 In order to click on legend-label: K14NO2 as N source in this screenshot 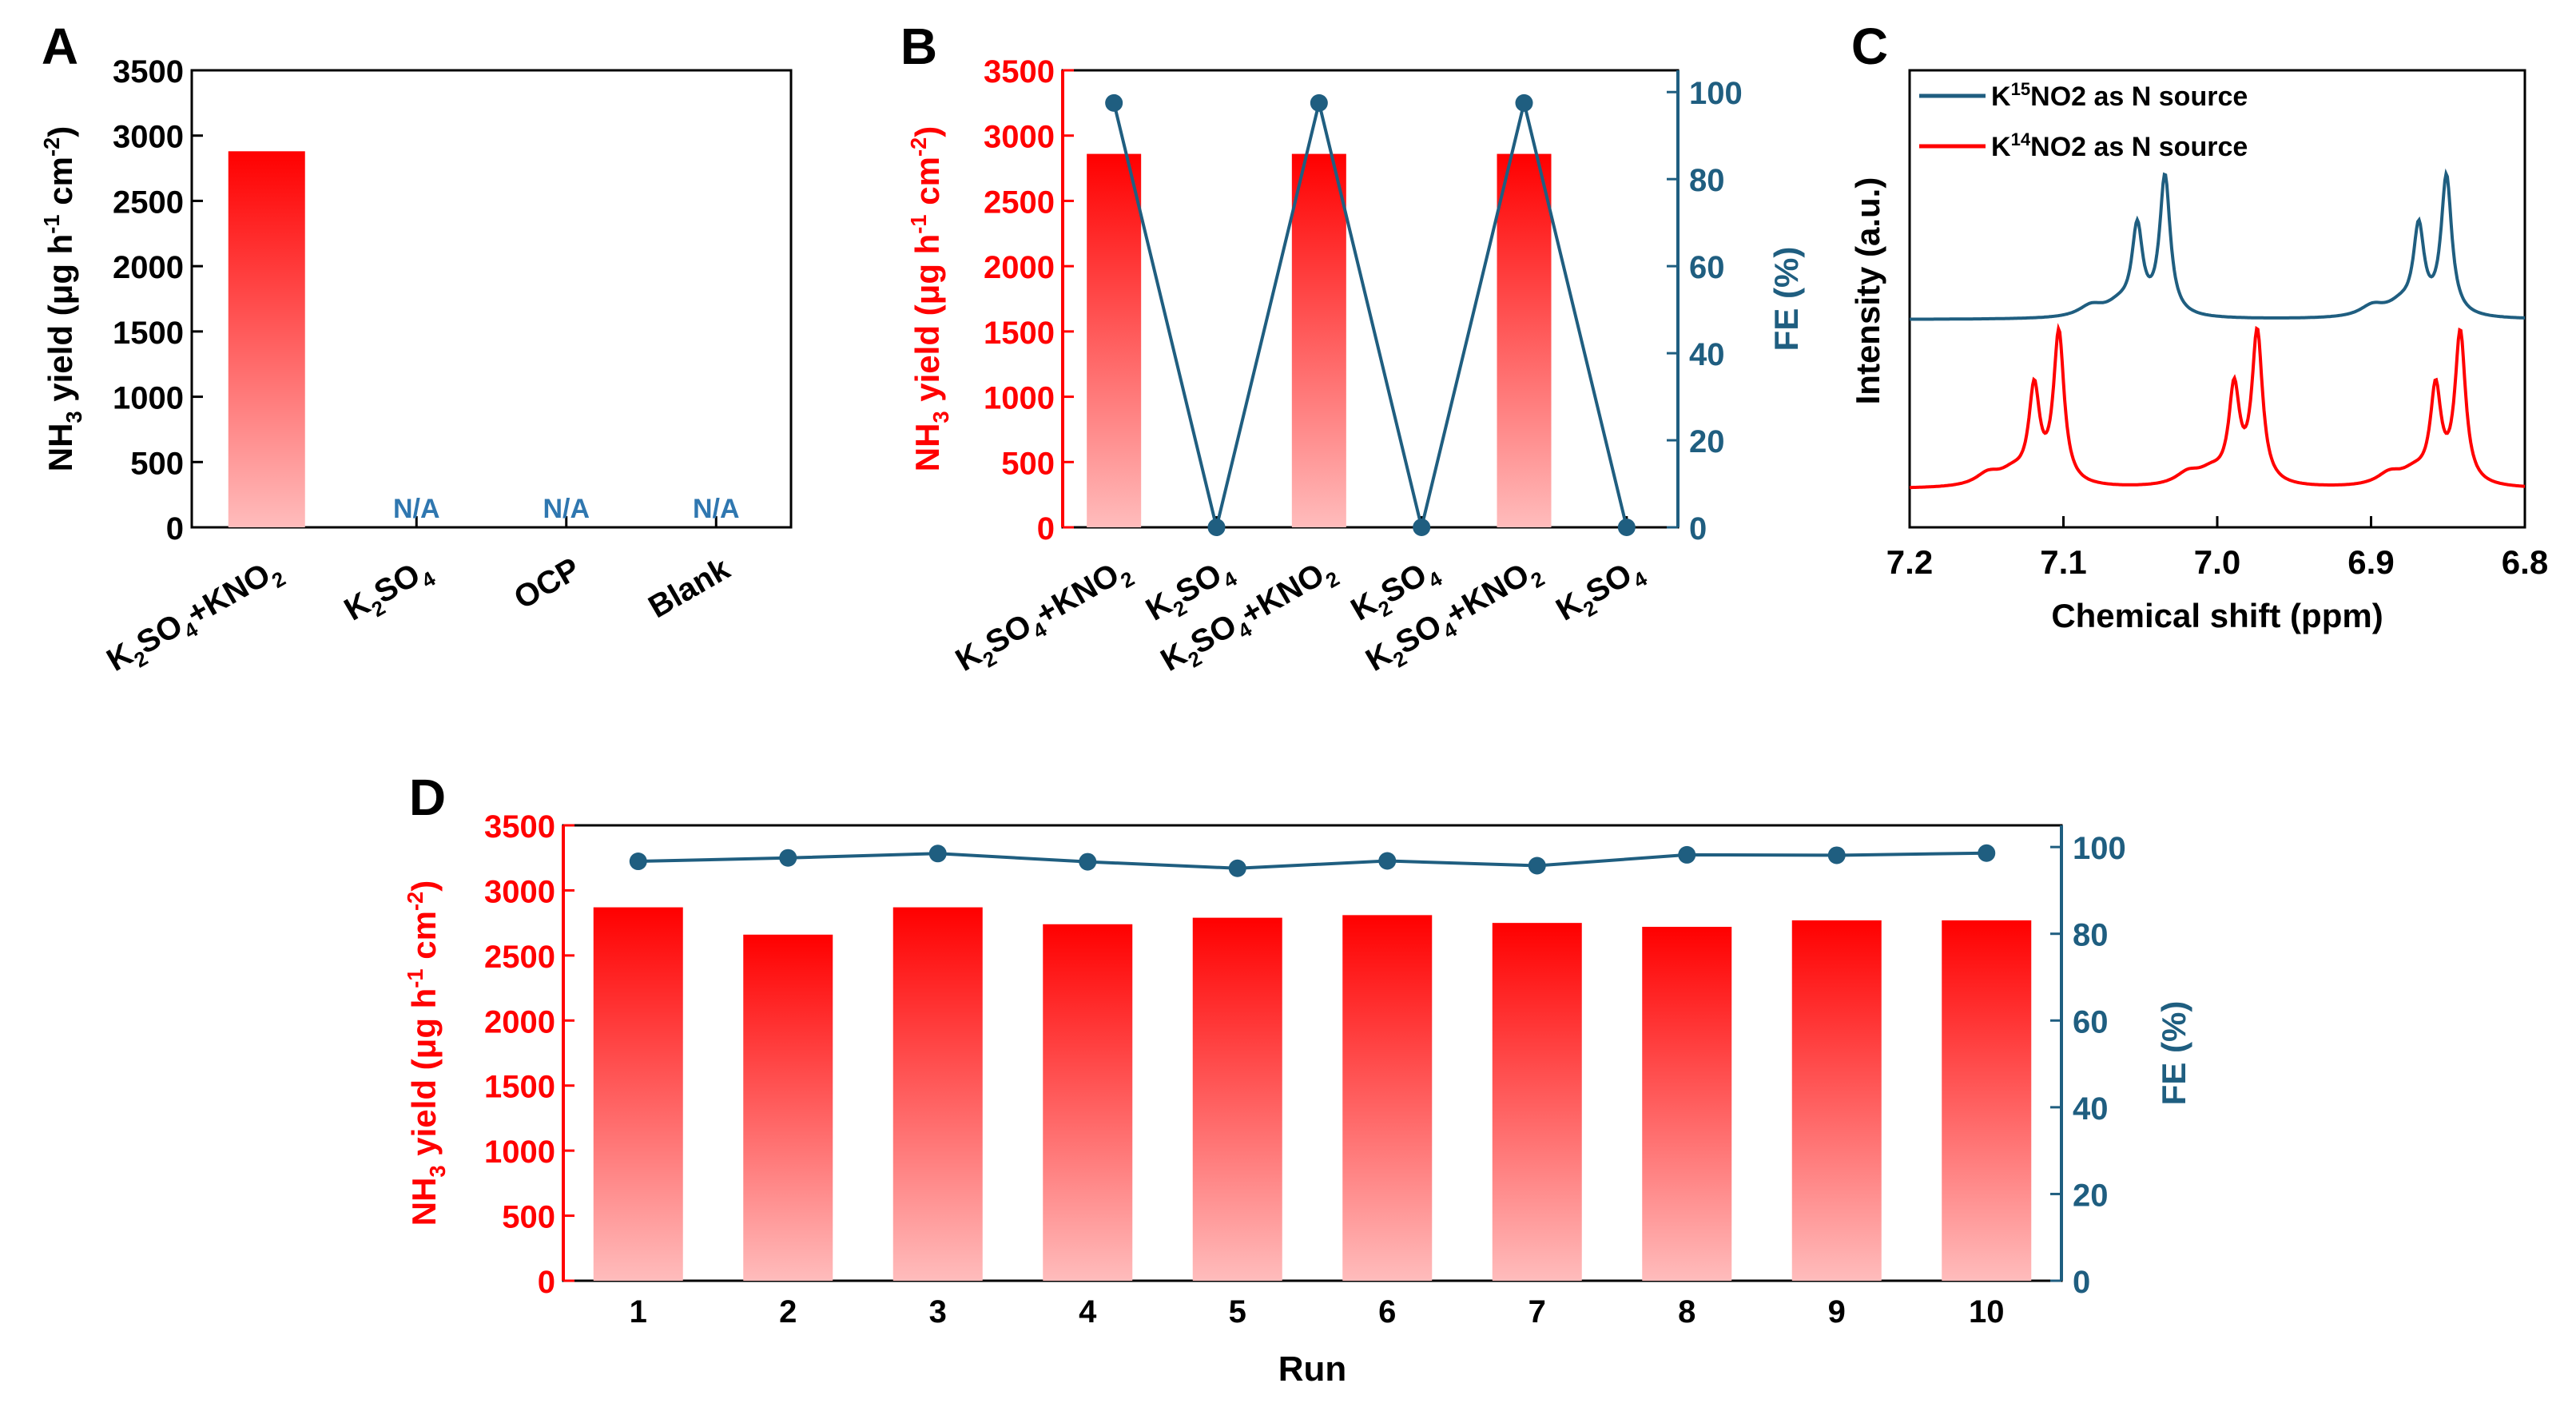, I will do `click(2119, 145)`.